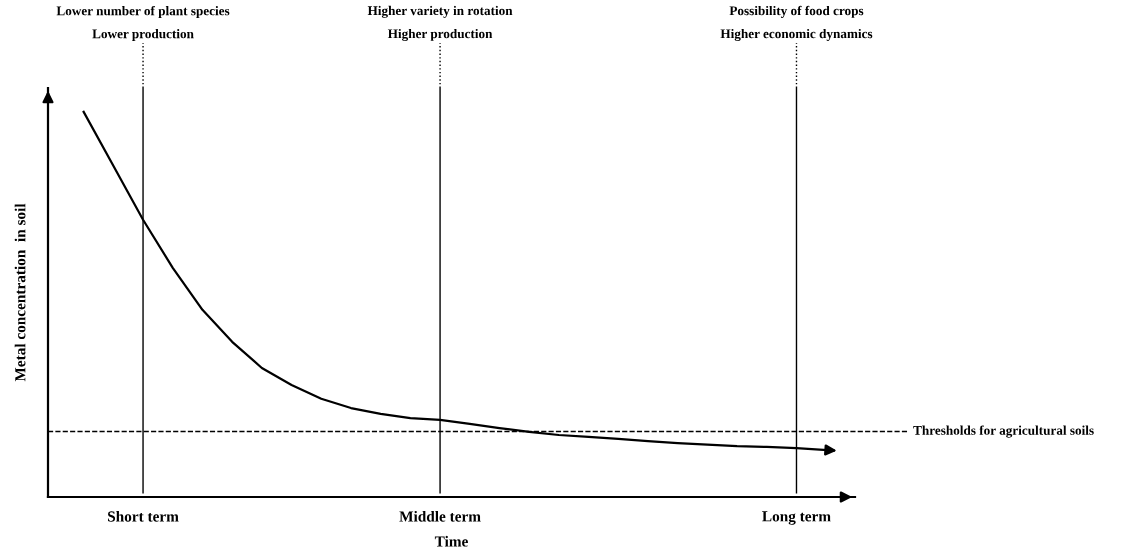 The height and width of the screenshot is (554, 1134). What do you see at coordinates (20, 292) in the screenshot?
I see `y-axis-title: Metal concentration in soil` at bounding box center [20, 292].